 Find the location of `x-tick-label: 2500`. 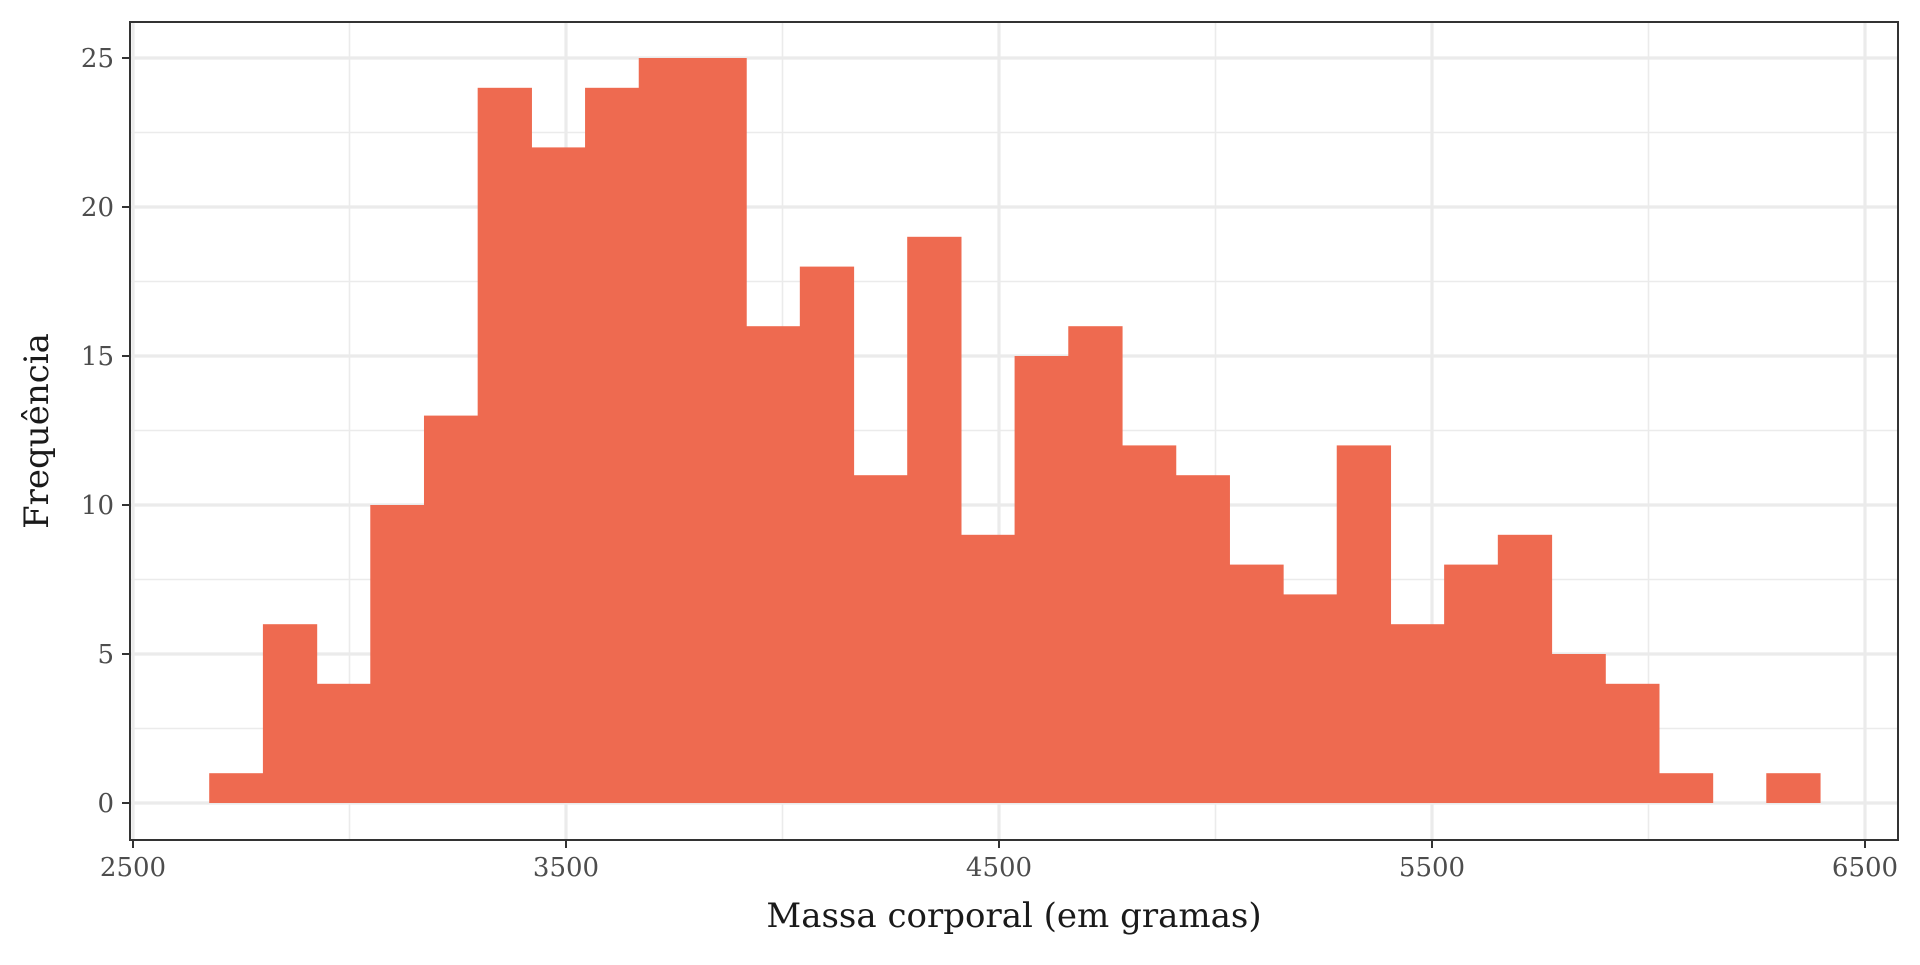

x-tick-label: 2500 is located at coordinates (133, 868).